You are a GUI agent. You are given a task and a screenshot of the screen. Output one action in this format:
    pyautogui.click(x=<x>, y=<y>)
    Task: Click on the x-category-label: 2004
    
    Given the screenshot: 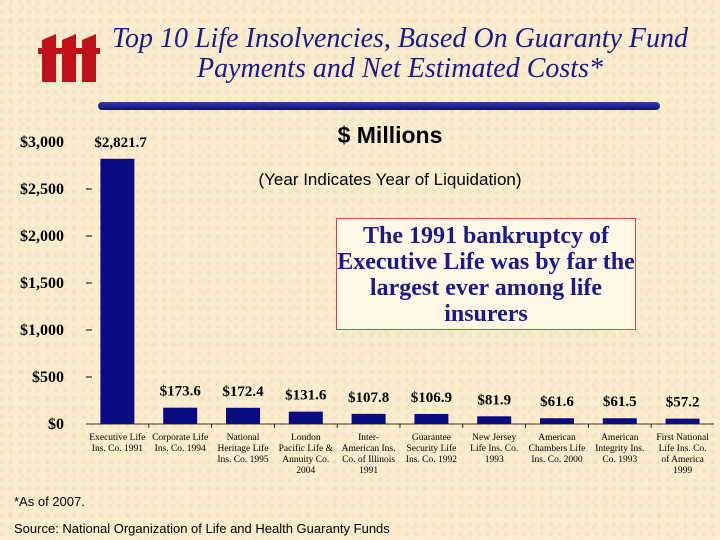 What is the action you would take?
    pyautogui.click(x=305, y=471)
    